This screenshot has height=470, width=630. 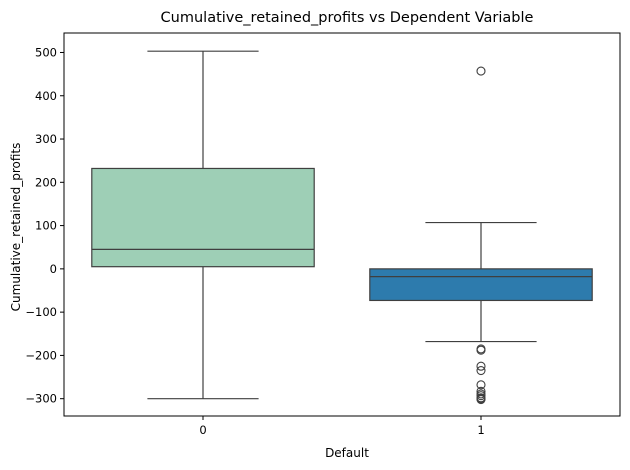 What do you see at coordinates (41, 312) in the screenshot?
I see `y-tick-label: −100` at bounding box center [41, 312].